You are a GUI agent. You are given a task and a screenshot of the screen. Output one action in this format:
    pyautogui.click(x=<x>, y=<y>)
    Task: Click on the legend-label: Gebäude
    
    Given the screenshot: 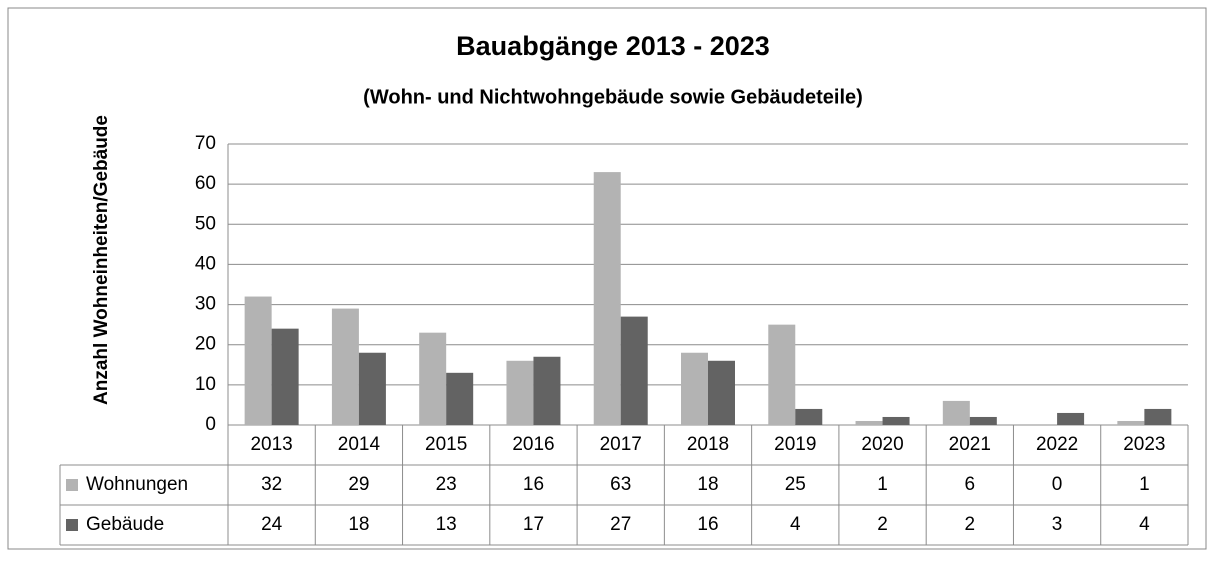 What is the action you would take?
    pyautogui.click(x=125, y=524)
    